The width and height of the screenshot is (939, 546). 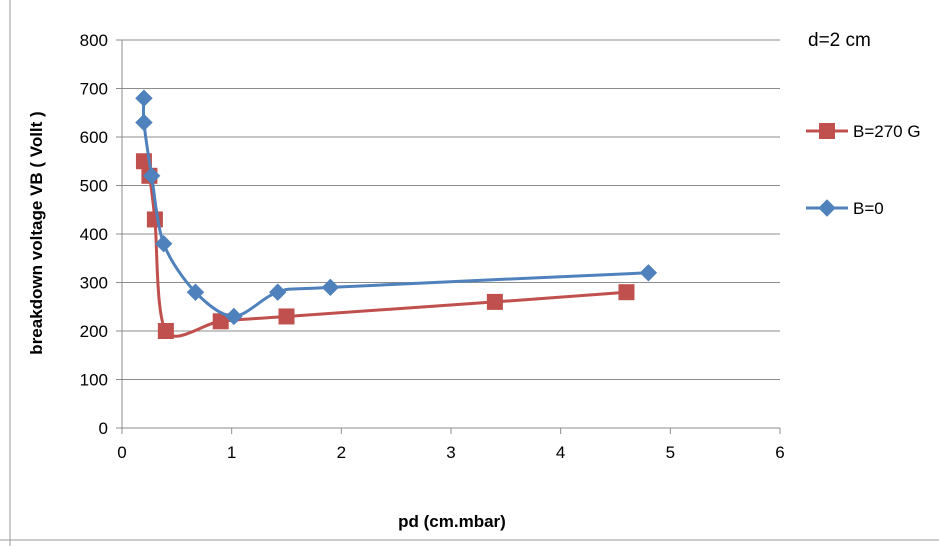 What do you see at coordinates (94, 234) in the screenshot?
I see `y-tick-label: 400` at bounding box center [94, 234].